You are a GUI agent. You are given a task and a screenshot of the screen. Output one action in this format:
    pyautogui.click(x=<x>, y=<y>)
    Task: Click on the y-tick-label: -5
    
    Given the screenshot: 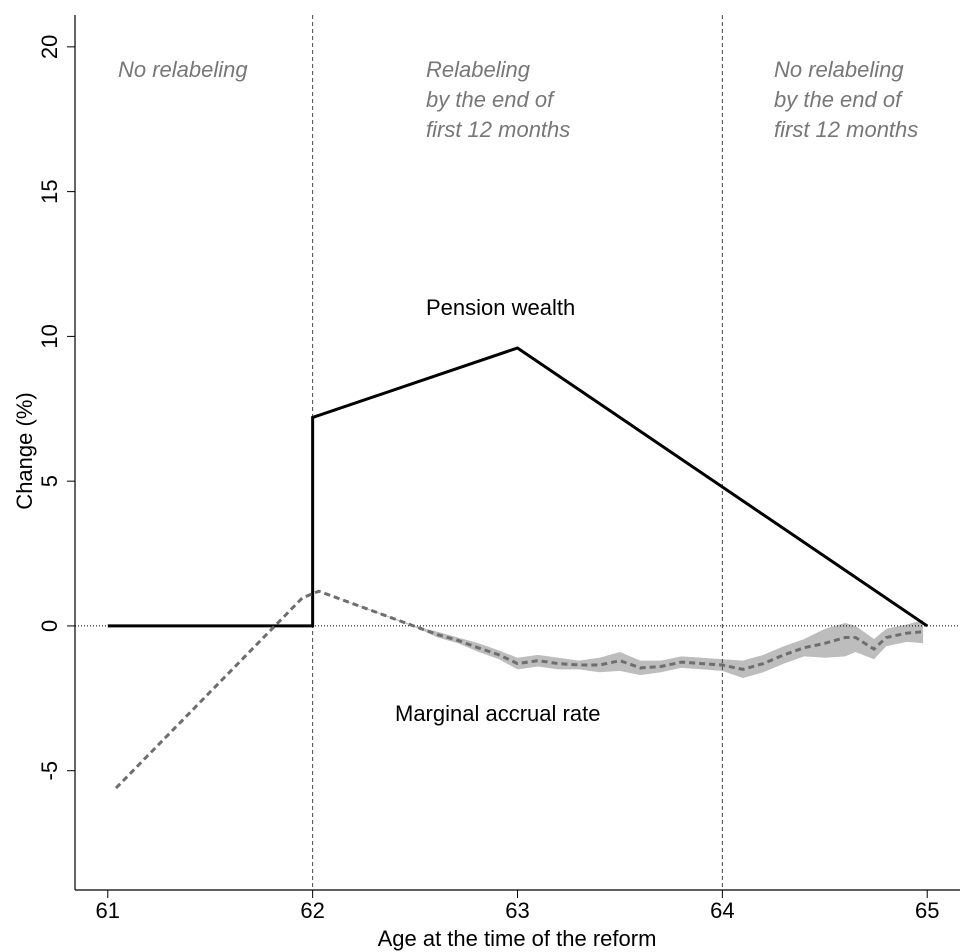 What is the action you would take?
    pyautogui.click(x=49, y=771)
    